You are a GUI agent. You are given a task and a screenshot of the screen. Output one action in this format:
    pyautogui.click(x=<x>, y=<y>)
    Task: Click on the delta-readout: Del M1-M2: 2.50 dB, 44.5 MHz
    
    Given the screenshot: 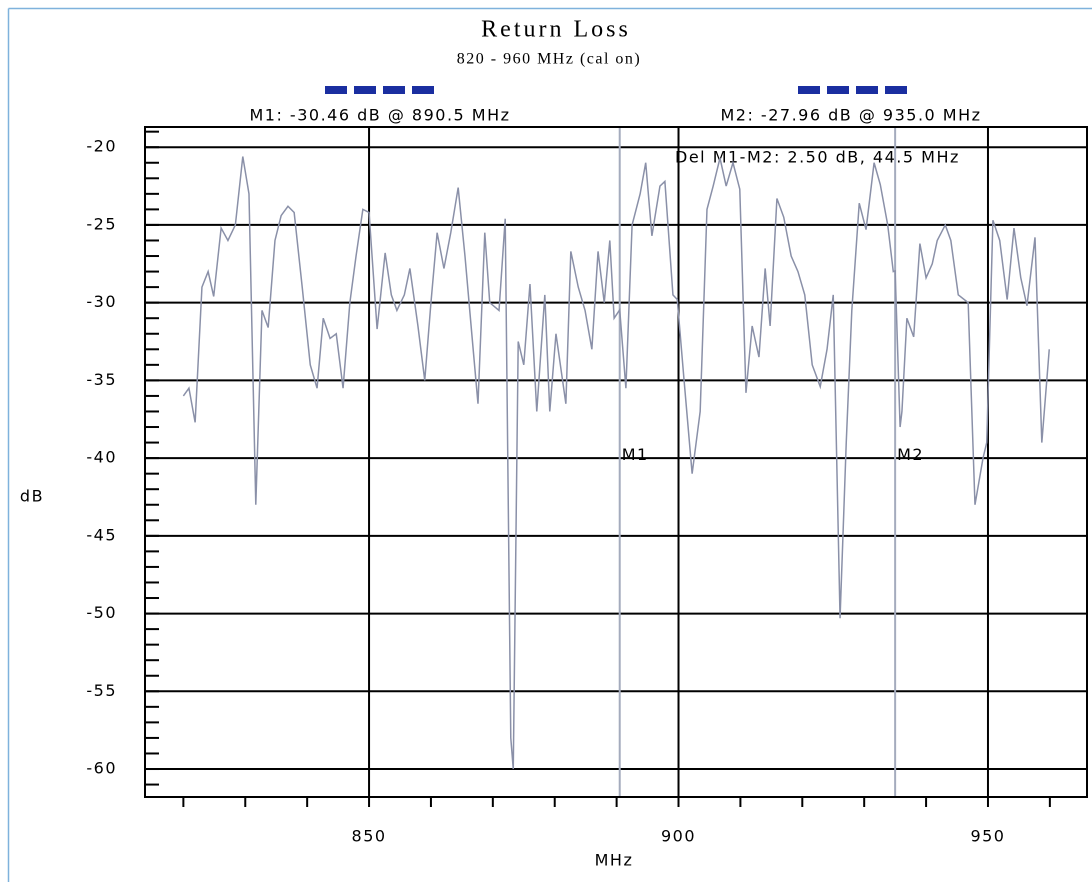 What is the action you would take?
    pyautogui.click(x=817, y=157)
    